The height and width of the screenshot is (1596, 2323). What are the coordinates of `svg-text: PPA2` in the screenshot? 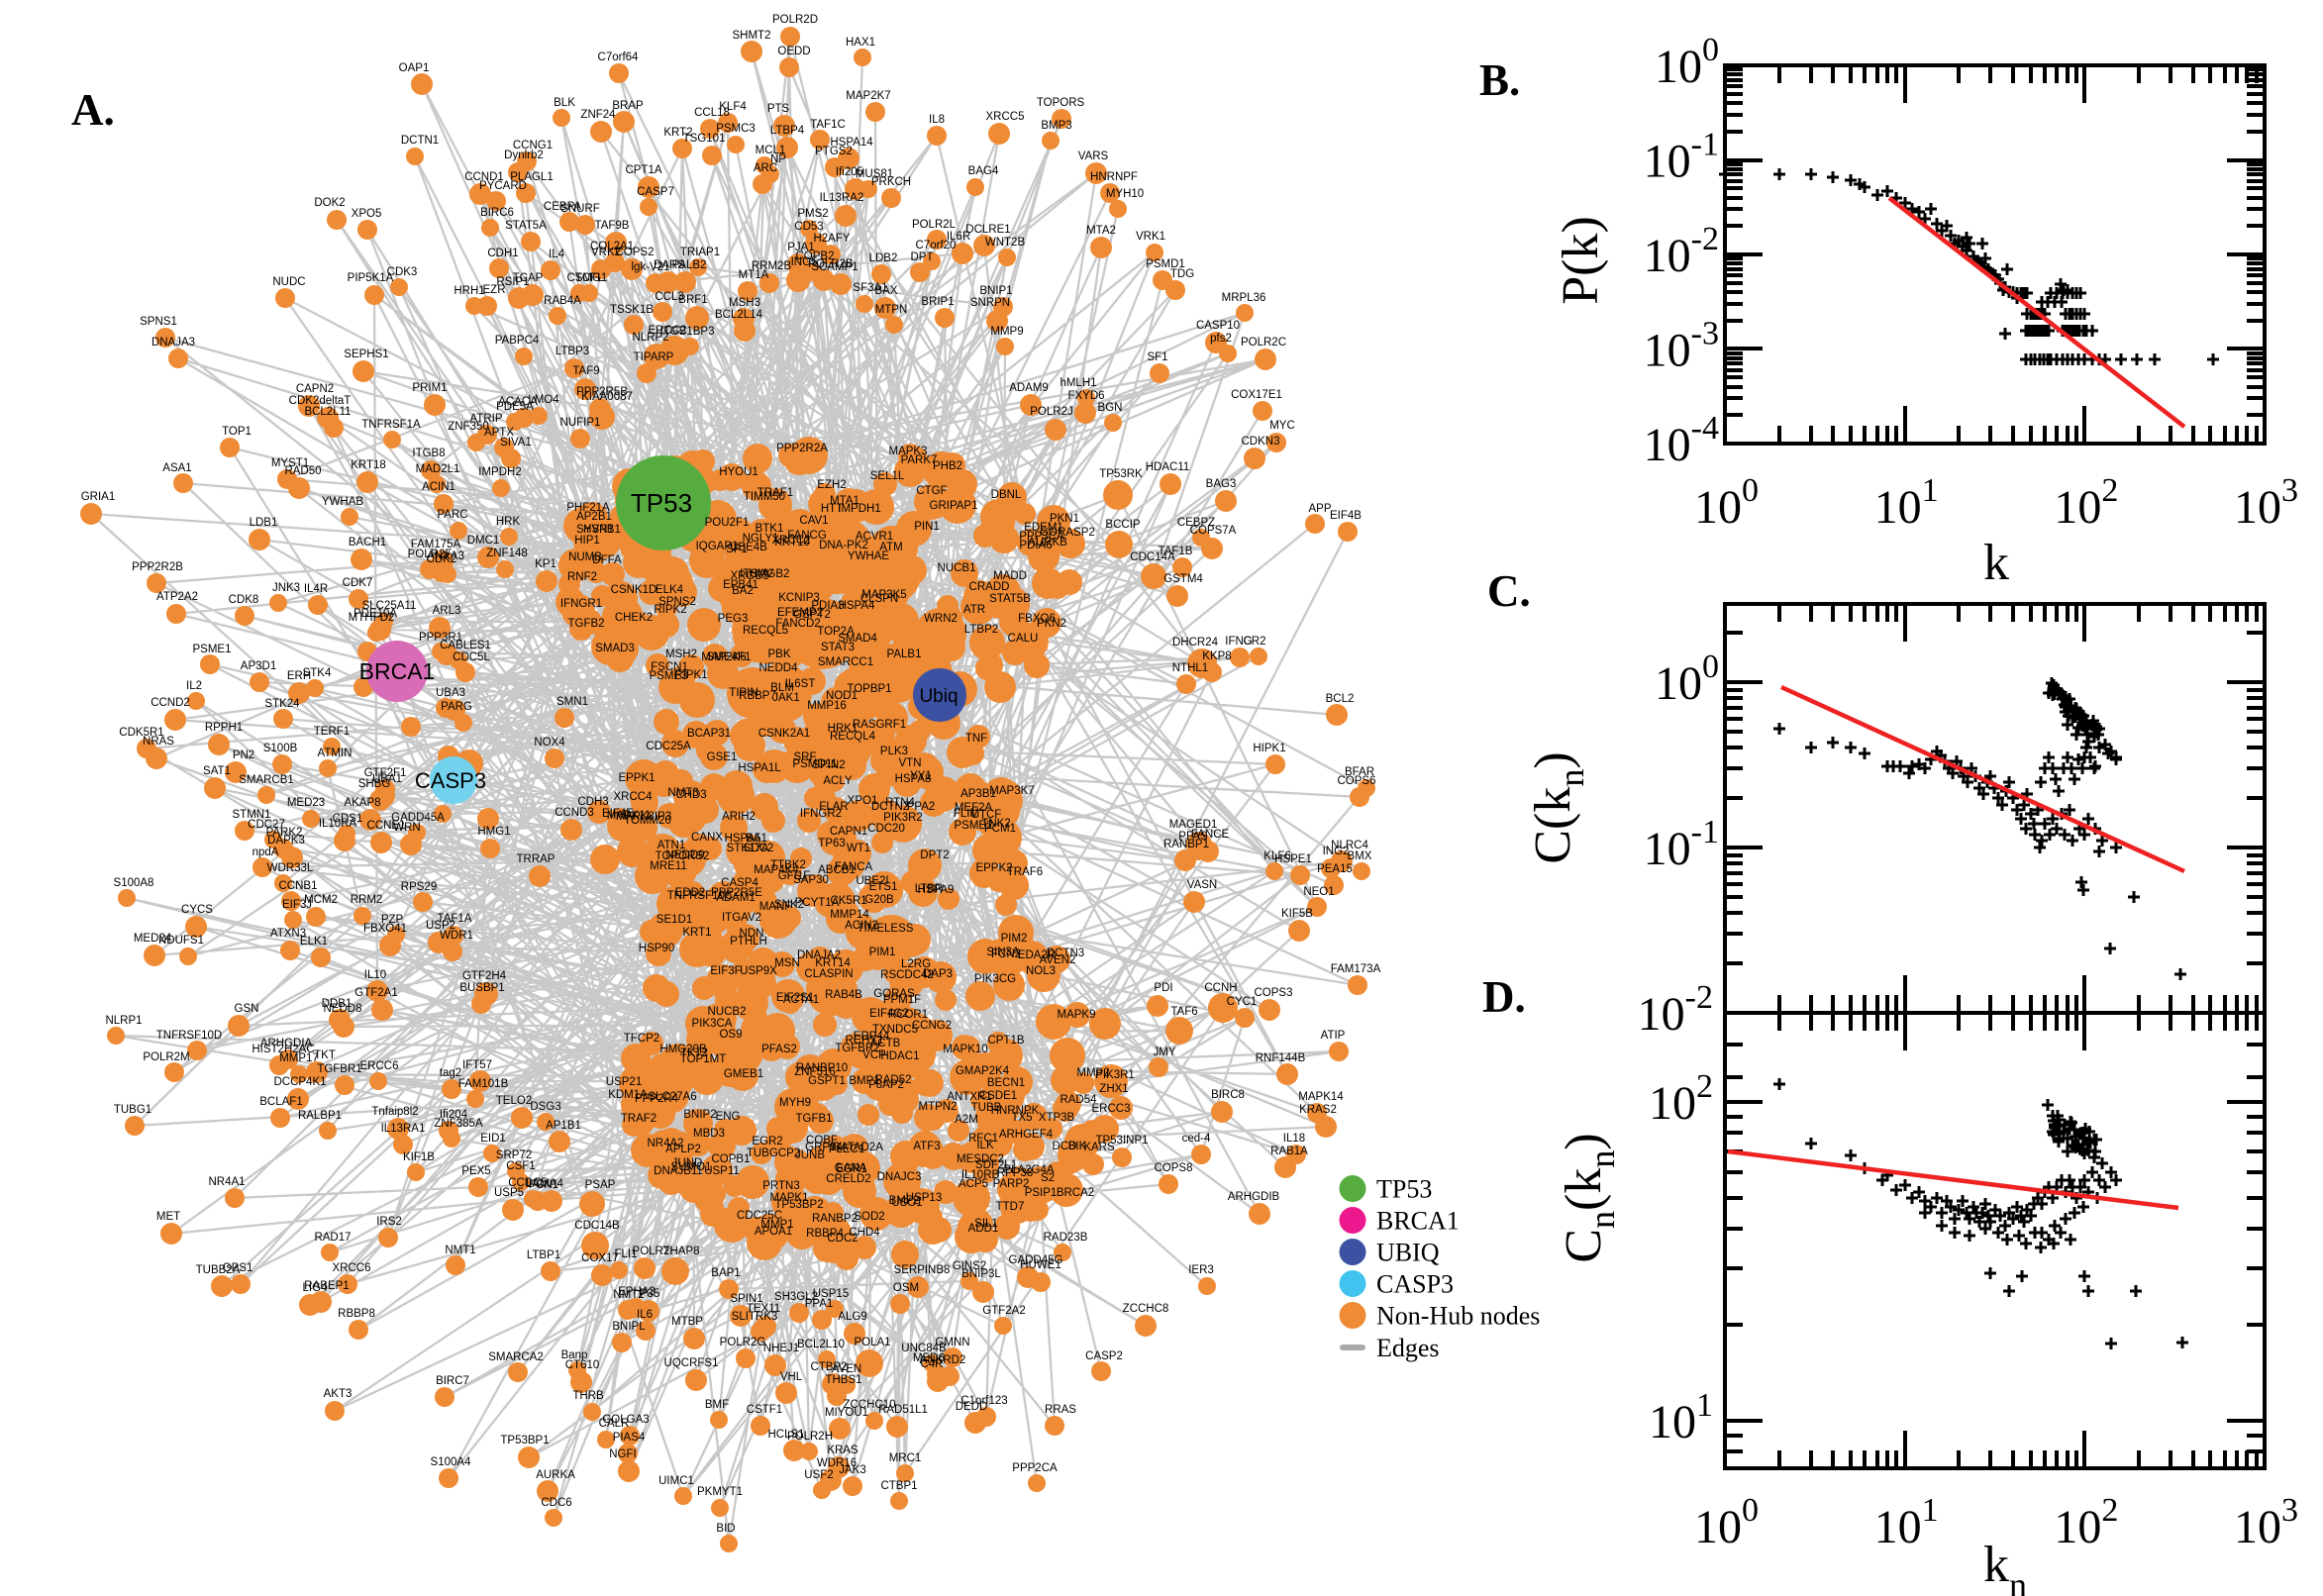 It's located at (922, 807).